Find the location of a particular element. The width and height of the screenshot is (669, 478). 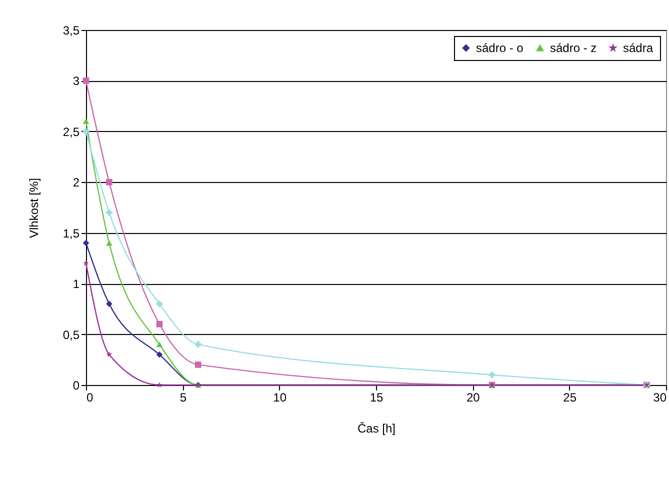

y-tick-label: 1 is located at coordinates (76, 284).